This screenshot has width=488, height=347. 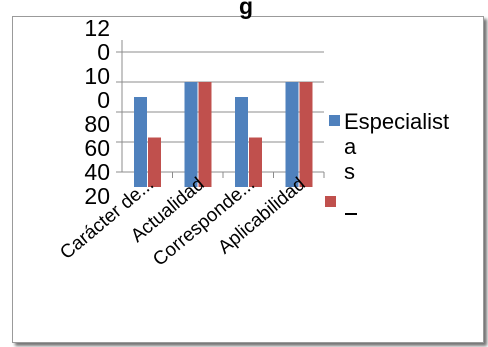 What do you see at coordinates (97, 28) in the screenshot?
I see `y-tick-label: 12` at bounding box center [97, 28].